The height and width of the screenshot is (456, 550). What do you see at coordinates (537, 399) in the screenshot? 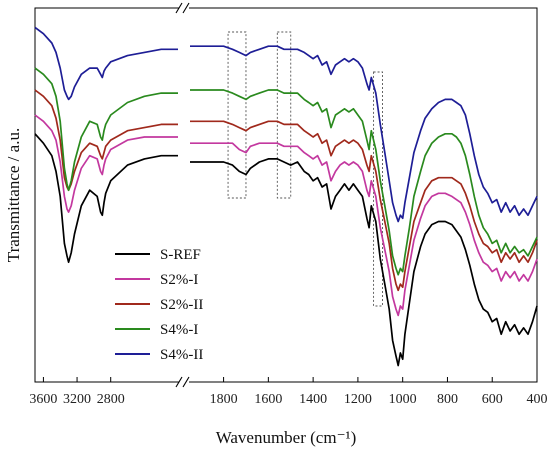
I see `x-tick-label: 400` at bounding box center [537, 399].